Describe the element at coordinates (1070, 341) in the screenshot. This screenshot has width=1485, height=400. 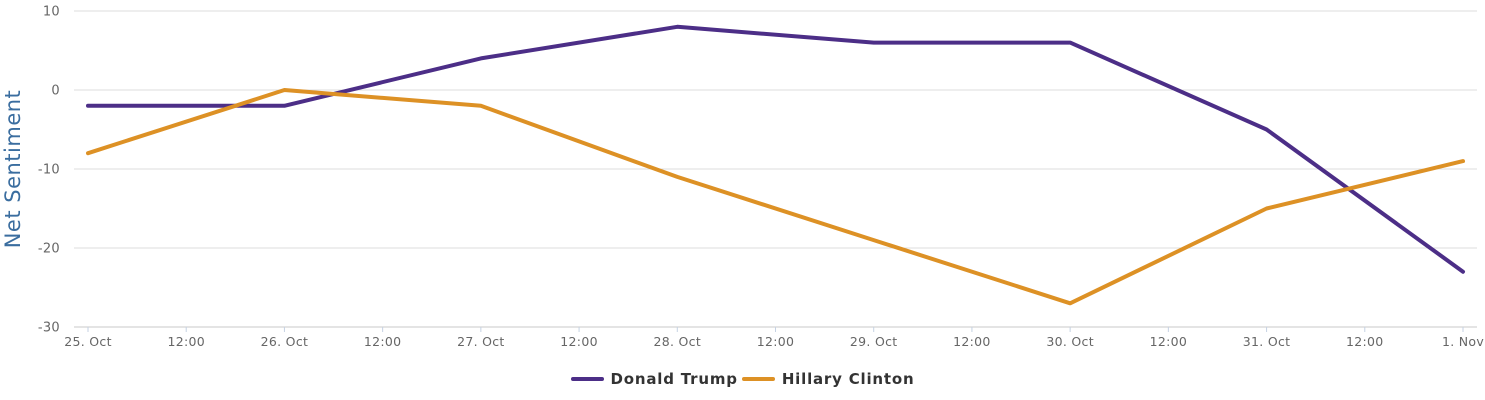
I see `x-tick-label: 30. Oct` at that location.